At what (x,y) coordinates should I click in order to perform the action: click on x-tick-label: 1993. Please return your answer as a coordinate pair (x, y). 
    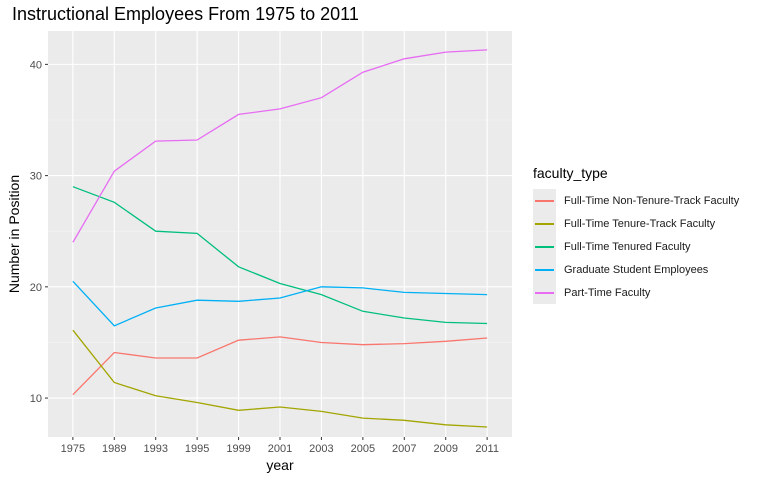
    Looking at the image, I should click on (155, 449).